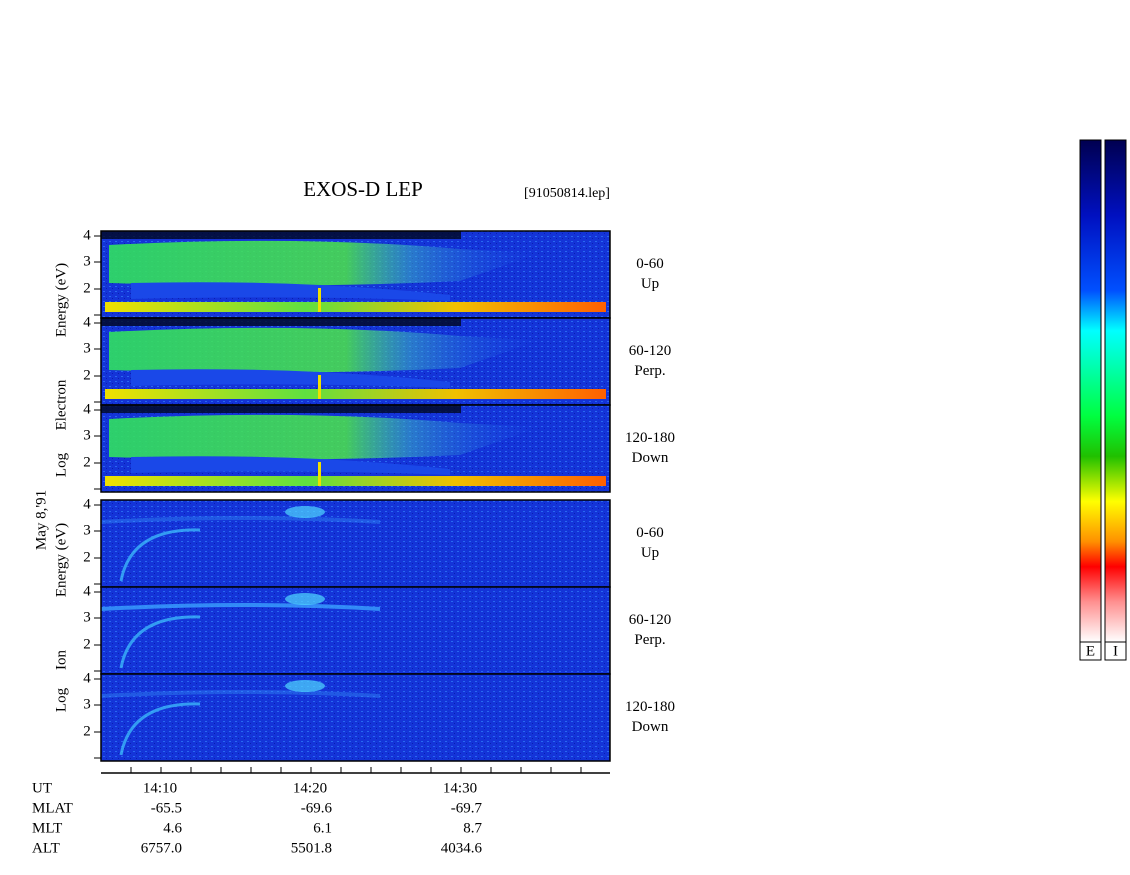 The width and height of the screenshot is (1130, 875). Describe the element at coordinates (317, 808) in the screenshot. I see `row-value: -69.6` at that location.